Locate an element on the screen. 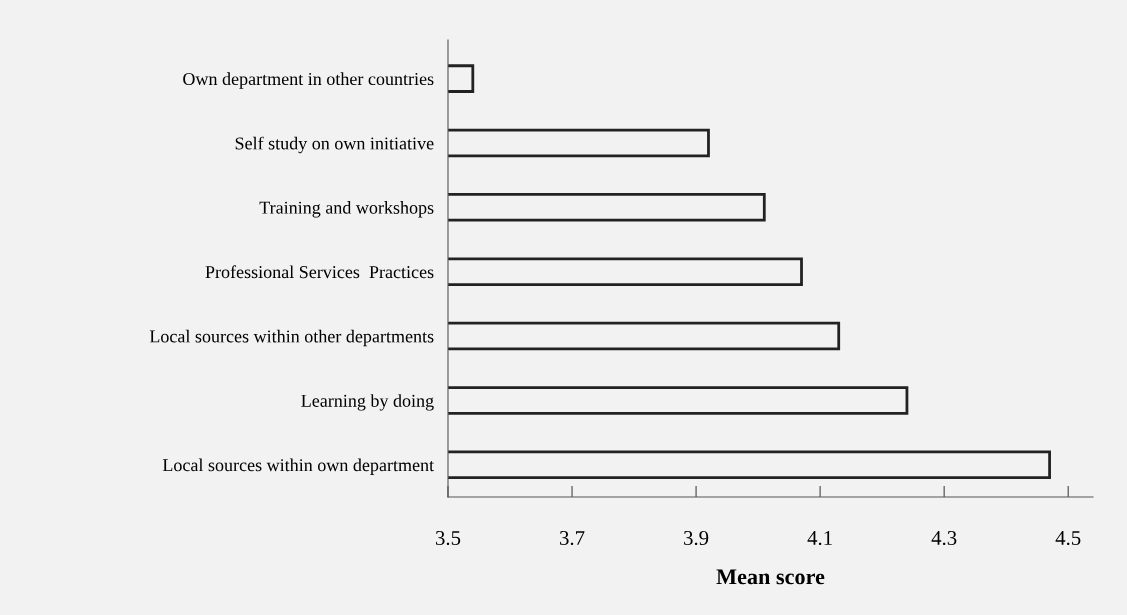 This screenshot has width=1127, height=615. y-tick-label: Training and workshops is located at coordinates (346, 209).